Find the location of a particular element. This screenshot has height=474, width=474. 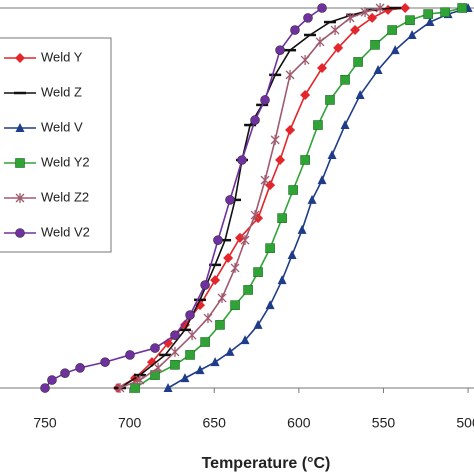

legend-label: Weld V is located at coordinates (62, 126).